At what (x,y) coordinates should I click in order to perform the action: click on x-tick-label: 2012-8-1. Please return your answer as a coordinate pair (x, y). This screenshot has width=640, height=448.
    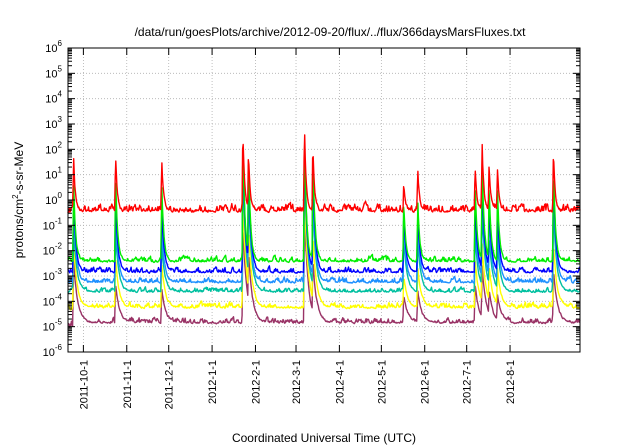
    Looking at the image, I should click on (511, 382).